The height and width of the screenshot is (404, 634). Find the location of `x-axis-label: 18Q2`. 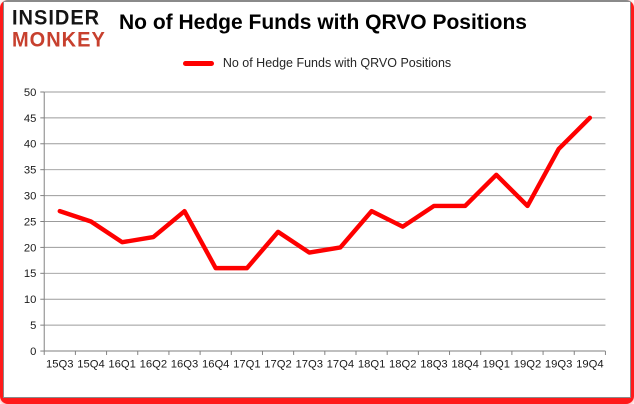

x-axis-label: 18Q2 is located at coordinates (402, 365).